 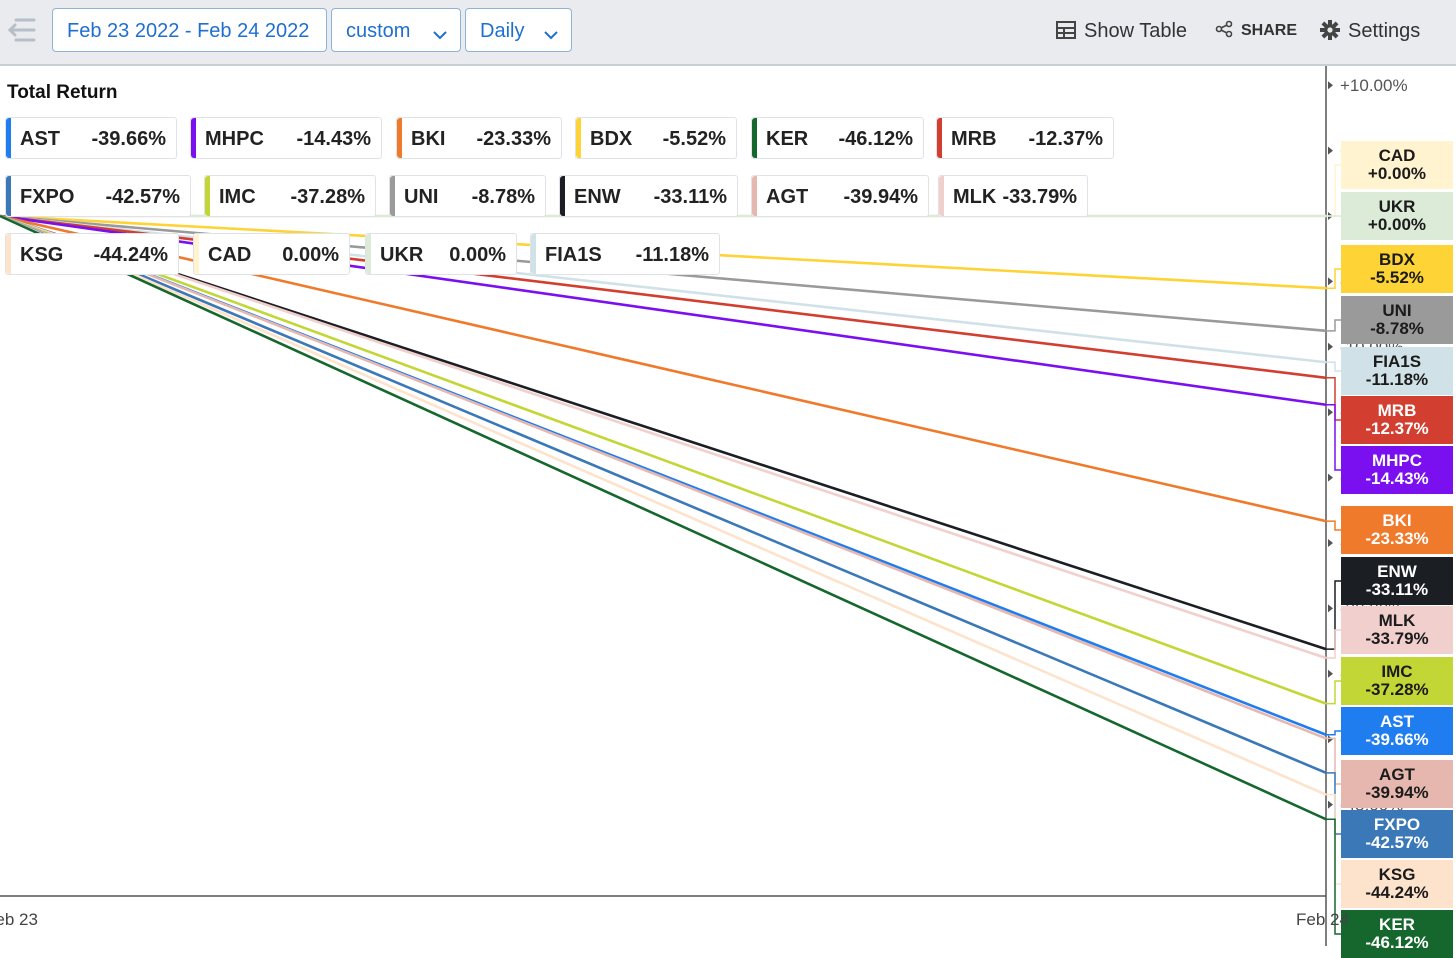 I want to click on value-tag-name: MRB, so click(x=1397, y=410).